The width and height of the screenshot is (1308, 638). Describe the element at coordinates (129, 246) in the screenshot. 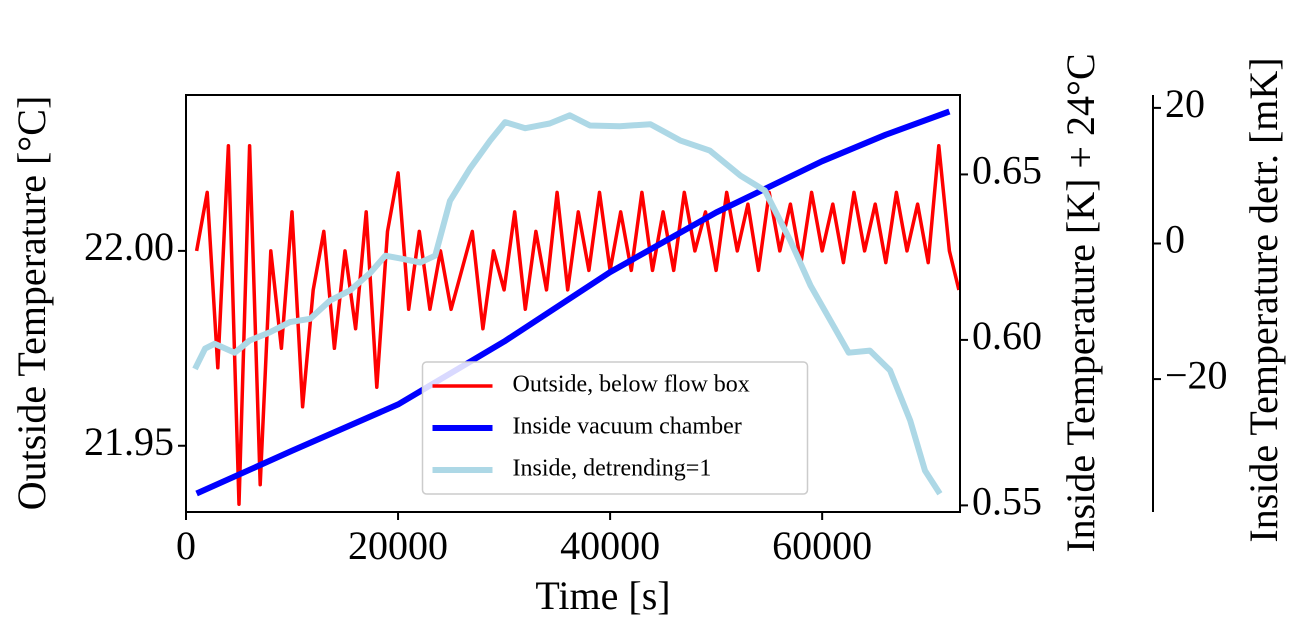

I see `yticks-label: 22.00` at that location.